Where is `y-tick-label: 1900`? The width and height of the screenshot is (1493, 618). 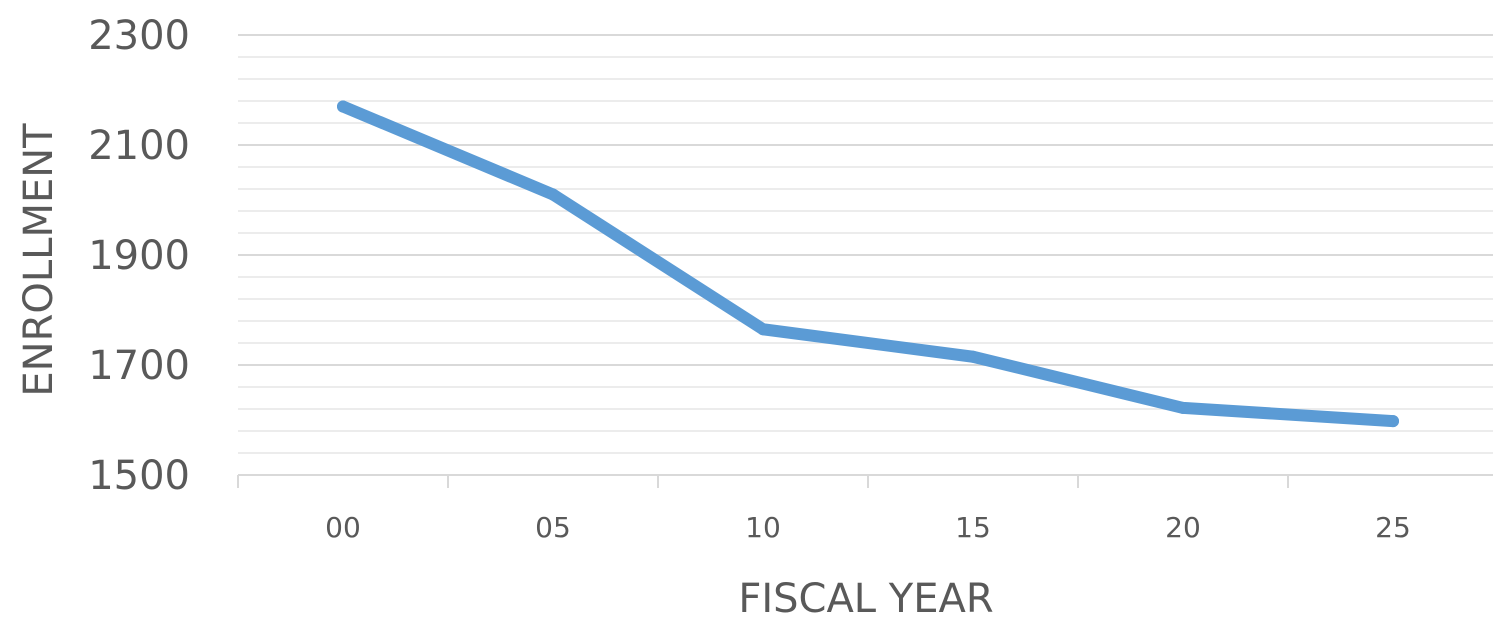
y-tick-label: 1900 is located at coordinates (139, 256).